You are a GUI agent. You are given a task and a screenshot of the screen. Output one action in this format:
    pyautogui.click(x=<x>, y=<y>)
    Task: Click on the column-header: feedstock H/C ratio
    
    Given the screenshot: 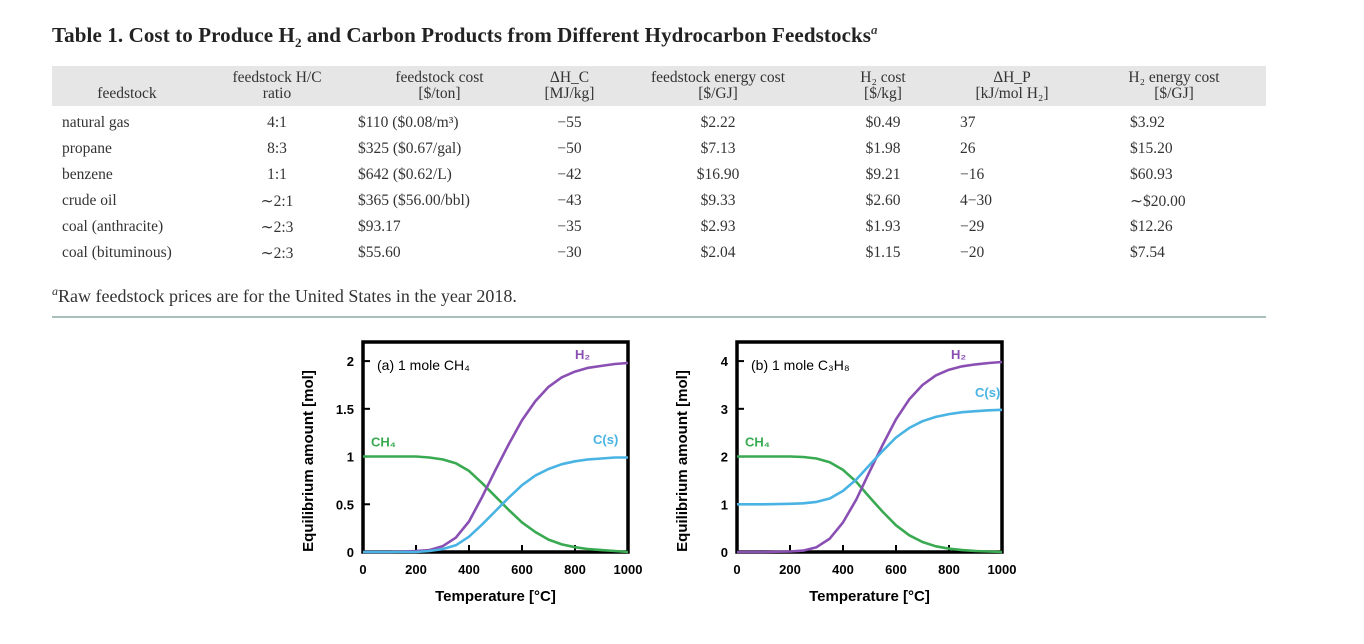 What is the action you would take?
    pyautogui.click(x=277, y=86)
    